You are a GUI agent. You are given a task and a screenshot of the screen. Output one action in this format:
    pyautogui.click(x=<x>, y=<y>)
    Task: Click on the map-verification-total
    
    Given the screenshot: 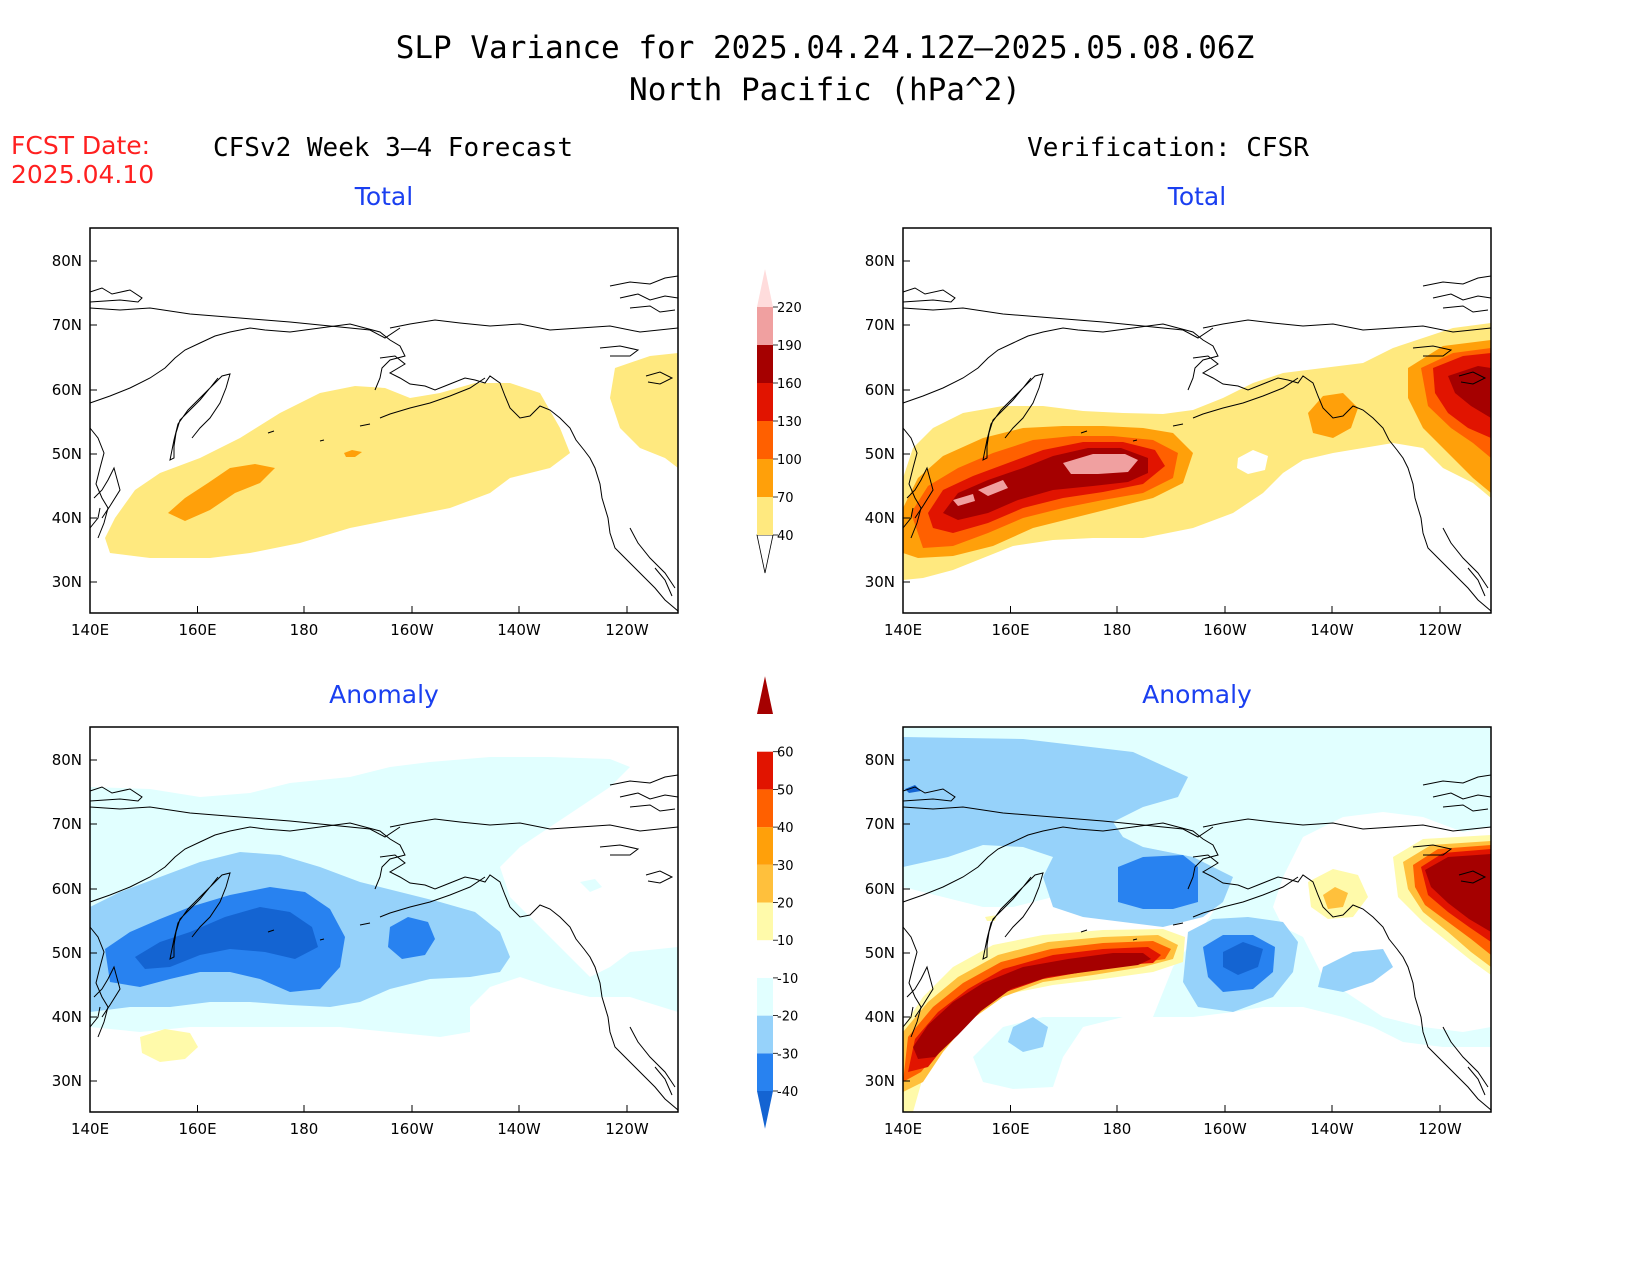 What is the action you would take?
    pyautogui.click(x=1197, y=420)
    